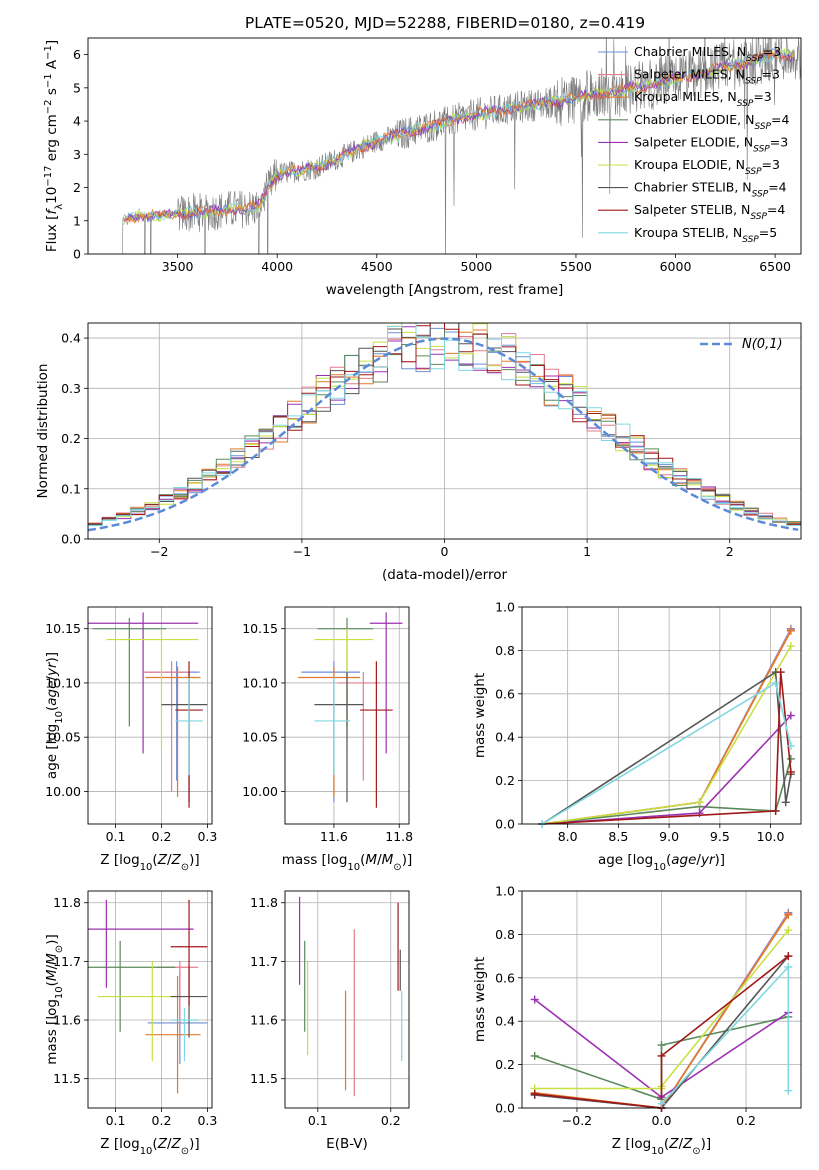  Describe the element at coordinates (703, 99) in the screenshot. I see `legend-label: Kroupa MILES, NSSP=3` at that location.